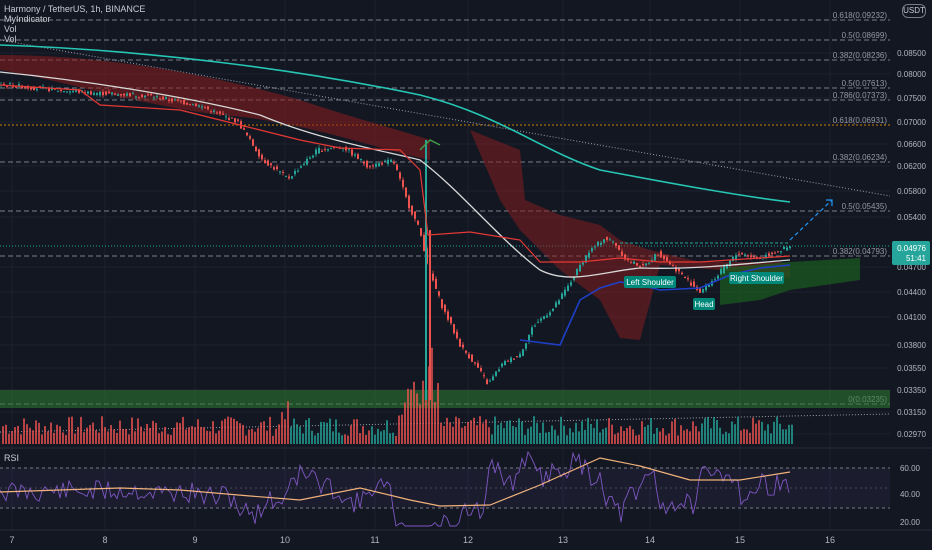  What do you see at coordinates (104, 540) in the screenshot?
I see `time-tick-1: 8` at bounding box center [104, 540].